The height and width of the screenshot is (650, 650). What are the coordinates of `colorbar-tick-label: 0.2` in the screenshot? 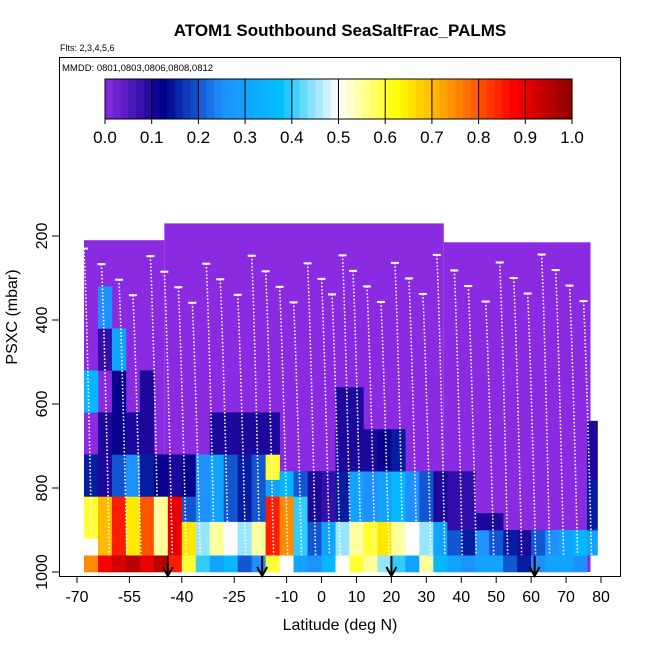 It's located at (199, 137).